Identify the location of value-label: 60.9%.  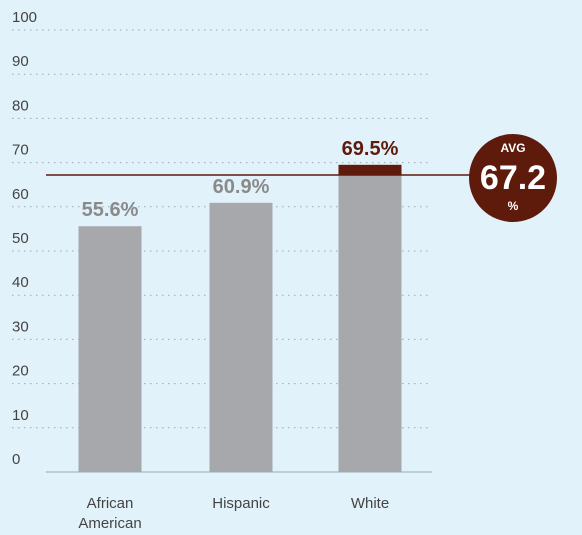
(241, 187).